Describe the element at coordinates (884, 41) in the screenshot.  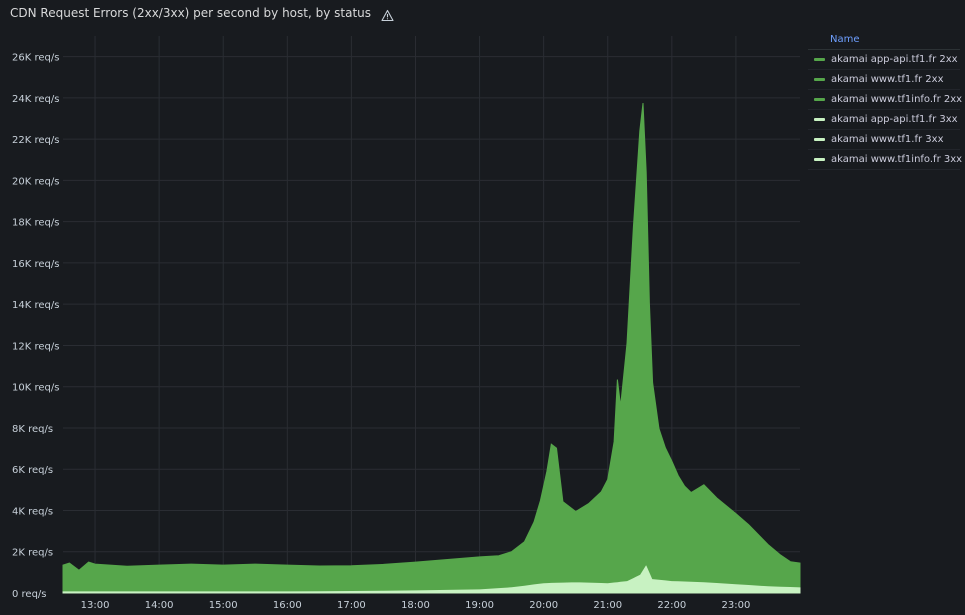
I see `legend-header: Name` at that location.